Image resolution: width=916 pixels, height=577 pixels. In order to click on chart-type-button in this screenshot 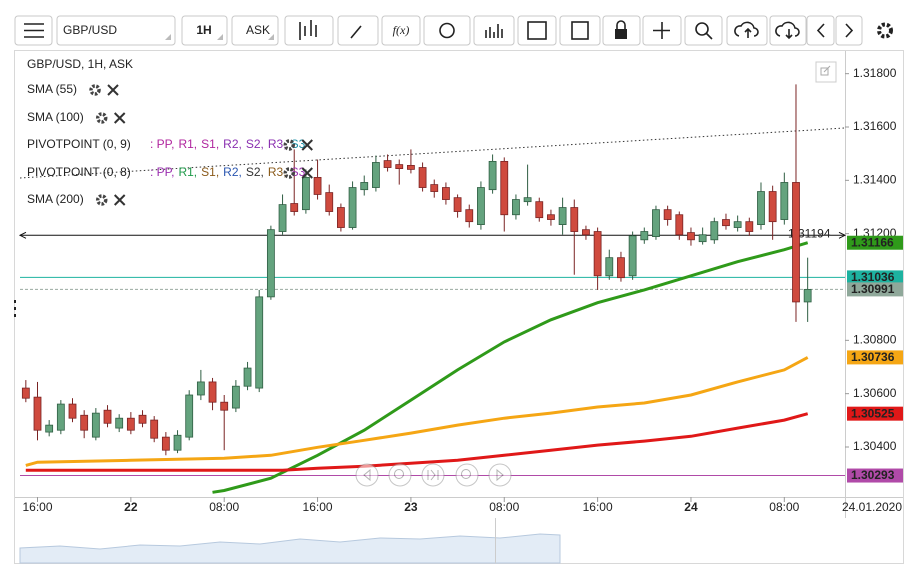, I will do `click(309, 30)`.